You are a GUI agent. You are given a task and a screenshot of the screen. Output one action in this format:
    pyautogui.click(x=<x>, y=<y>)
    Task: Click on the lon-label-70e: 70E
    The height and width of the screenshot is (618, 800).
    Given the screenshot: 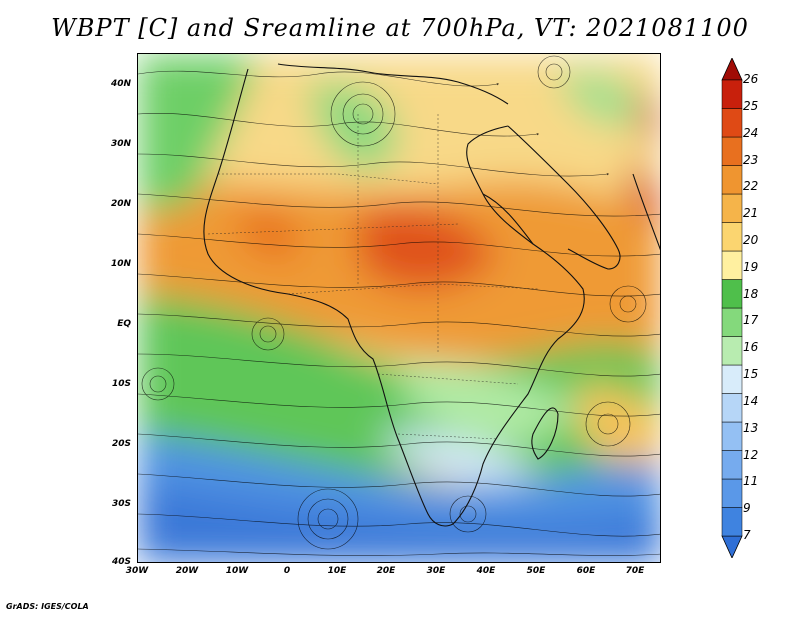 What is the action you would take?
    pyautogui.click(x=635, y=571)
    